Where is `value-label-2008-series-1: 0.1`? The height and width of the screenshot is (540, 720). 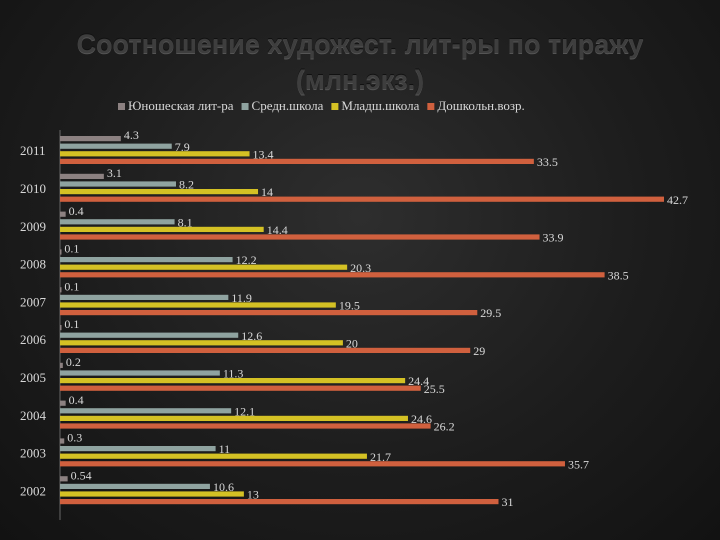 value-label-2008-series-1: 0.1 is located at coordinates (71, 249).